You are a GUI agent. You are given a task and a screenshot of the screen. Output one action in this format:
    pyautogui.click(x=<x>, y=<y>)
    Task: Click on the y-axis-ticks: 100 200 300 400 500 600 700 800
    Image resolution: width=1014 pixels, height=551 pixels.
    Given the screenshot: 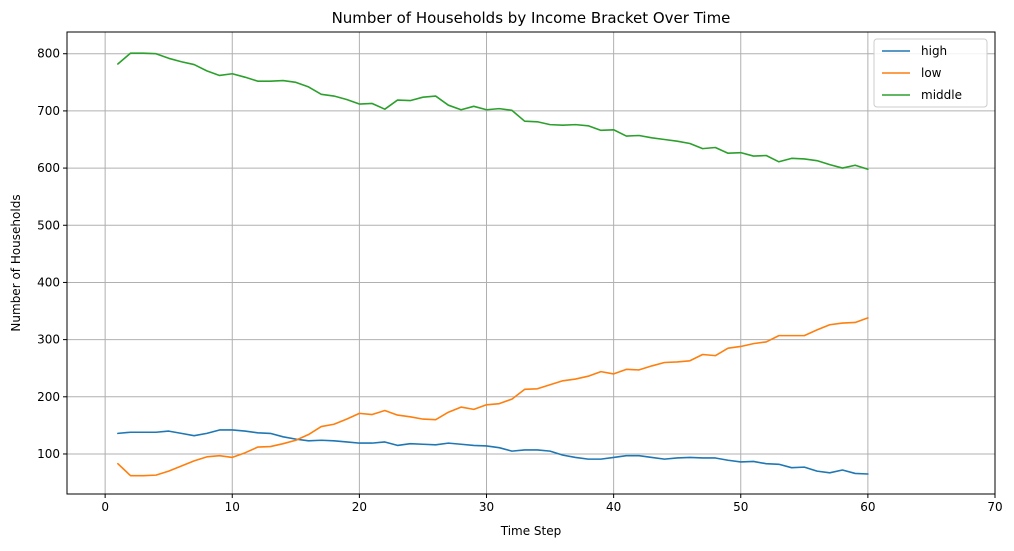 What is the action you would take?
    pyautogui.click(x=52, y=254)
    